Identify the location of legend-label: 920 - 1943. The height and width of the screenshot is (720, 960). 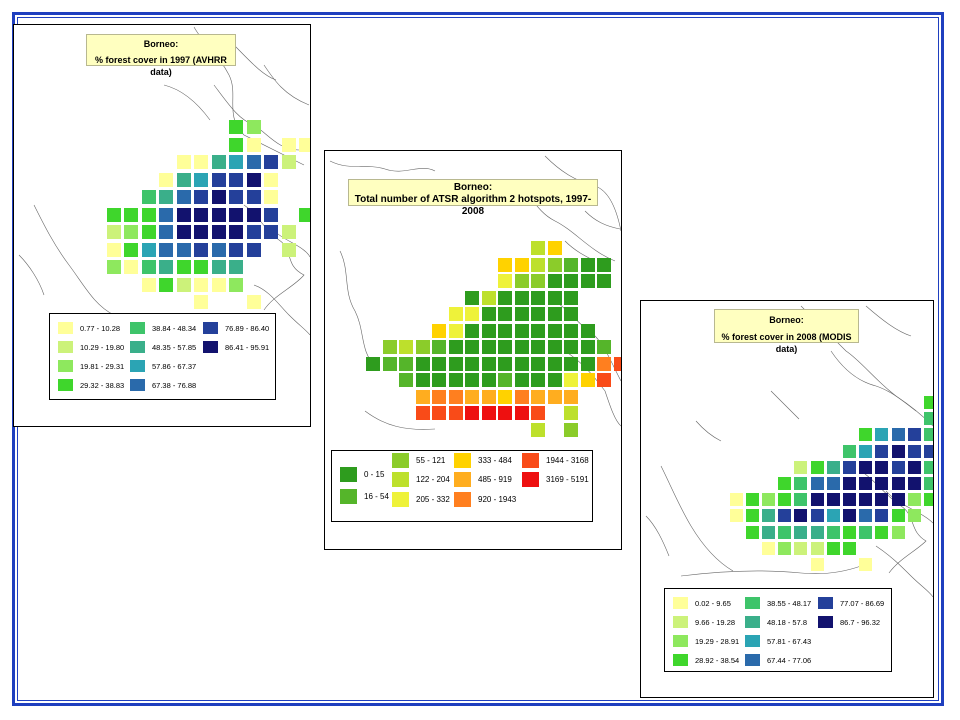
(497, 499).